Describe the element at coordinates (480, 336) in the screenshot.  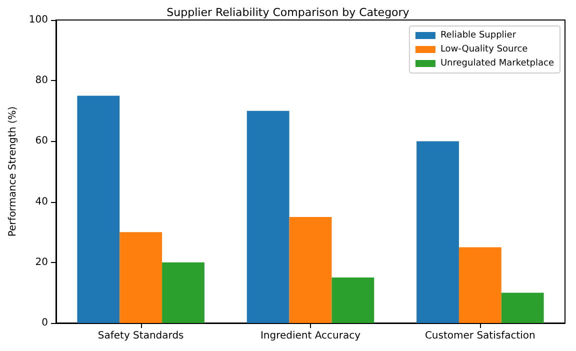
I see `x-tick-label: Customer Satisfaction` at that location.